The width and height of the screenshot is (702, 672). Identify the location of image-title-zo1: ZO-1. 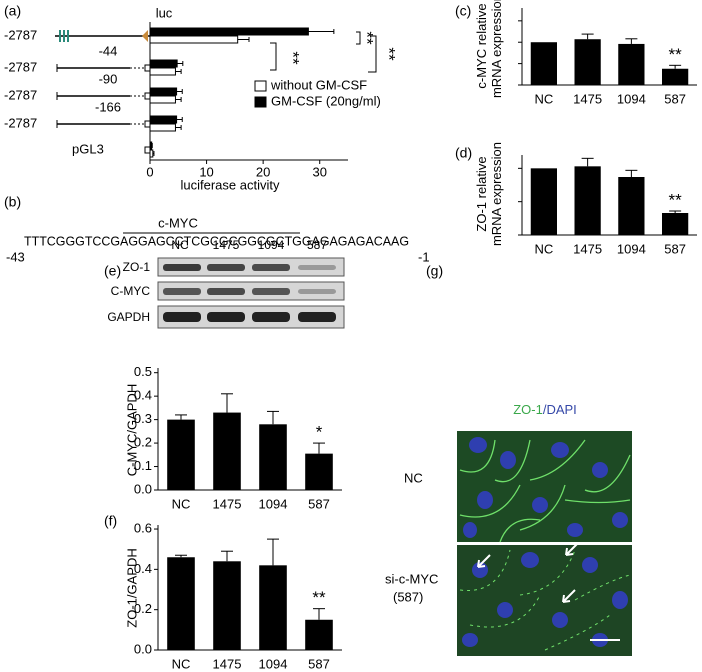
(528, 409).